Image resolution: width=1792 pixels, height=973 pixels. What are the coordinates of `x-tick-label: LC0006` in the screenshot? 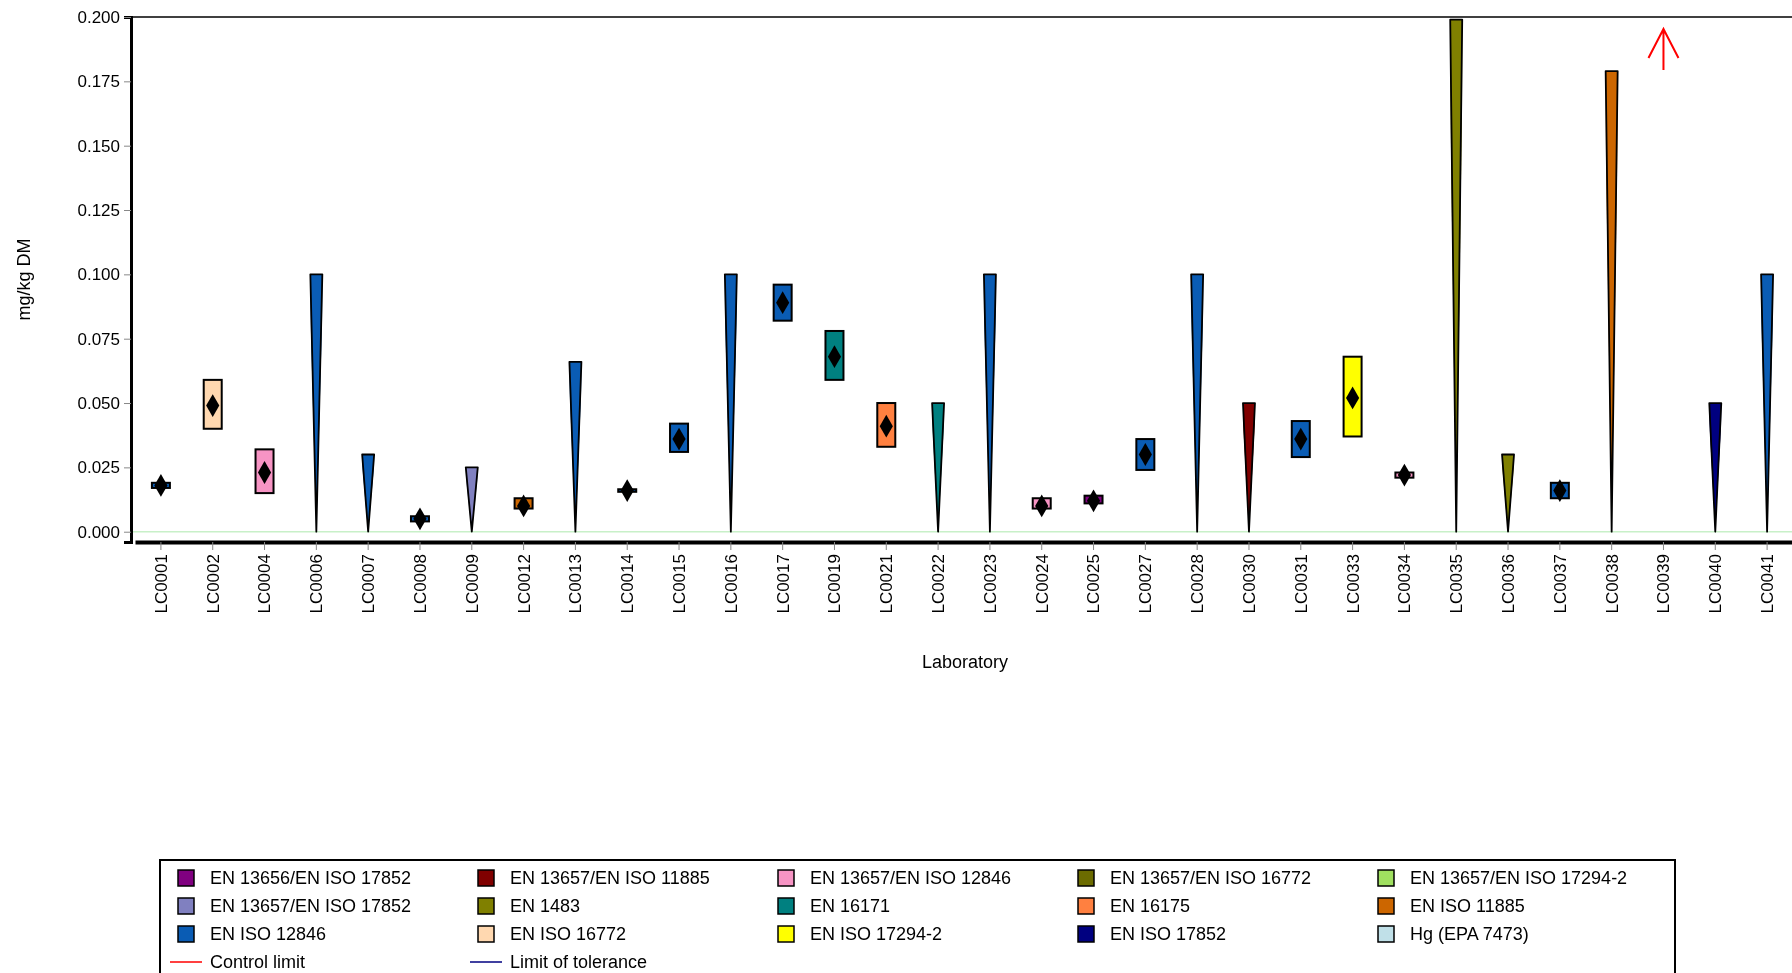 It's located at (317, 584).